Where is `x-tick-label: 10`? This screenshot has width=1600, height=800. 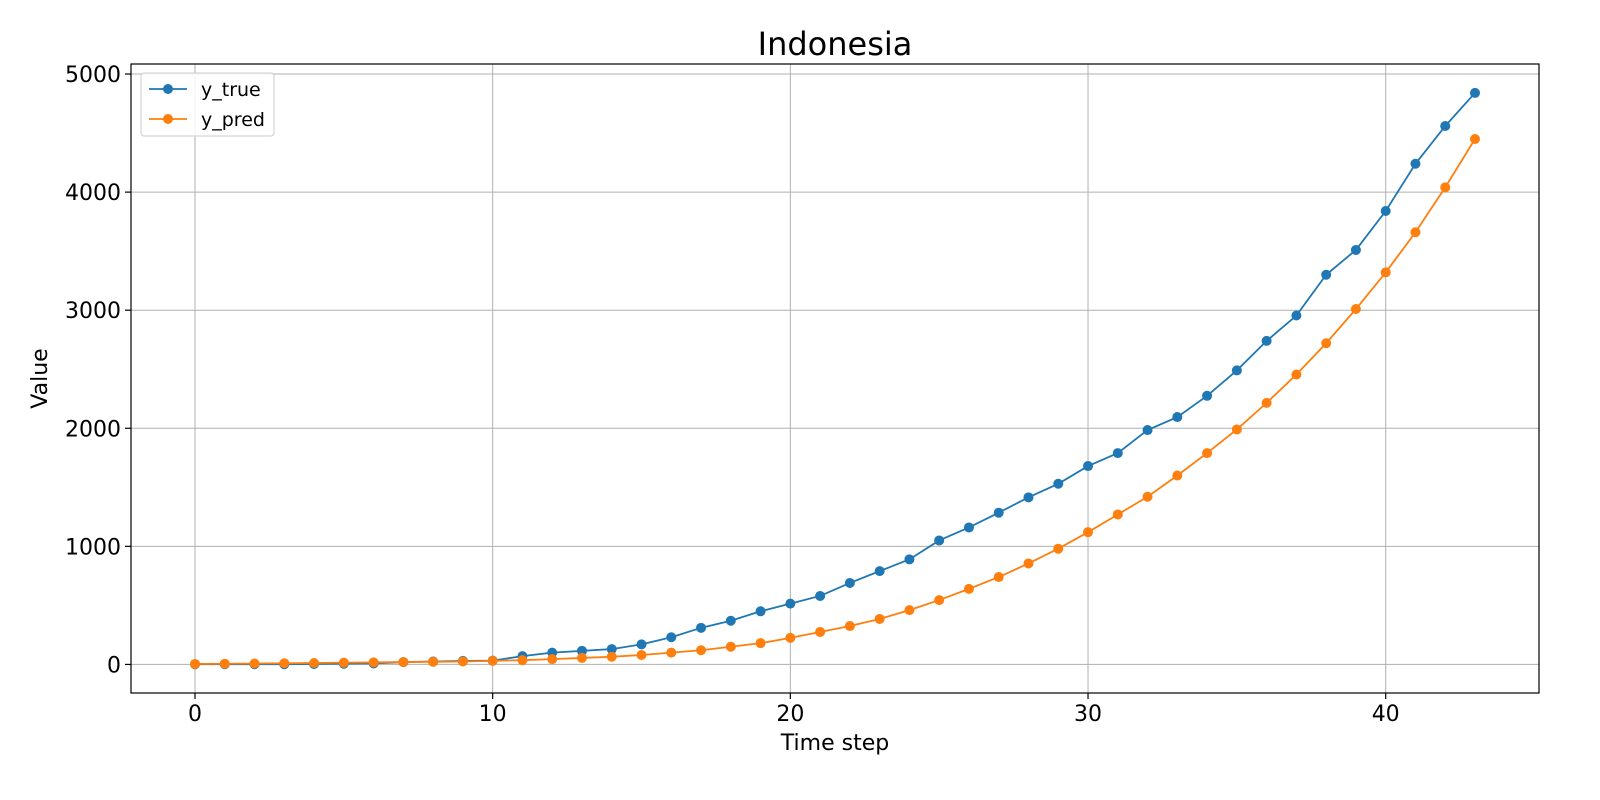 x-tick-label: 10 is located at coordinates (493, 714).